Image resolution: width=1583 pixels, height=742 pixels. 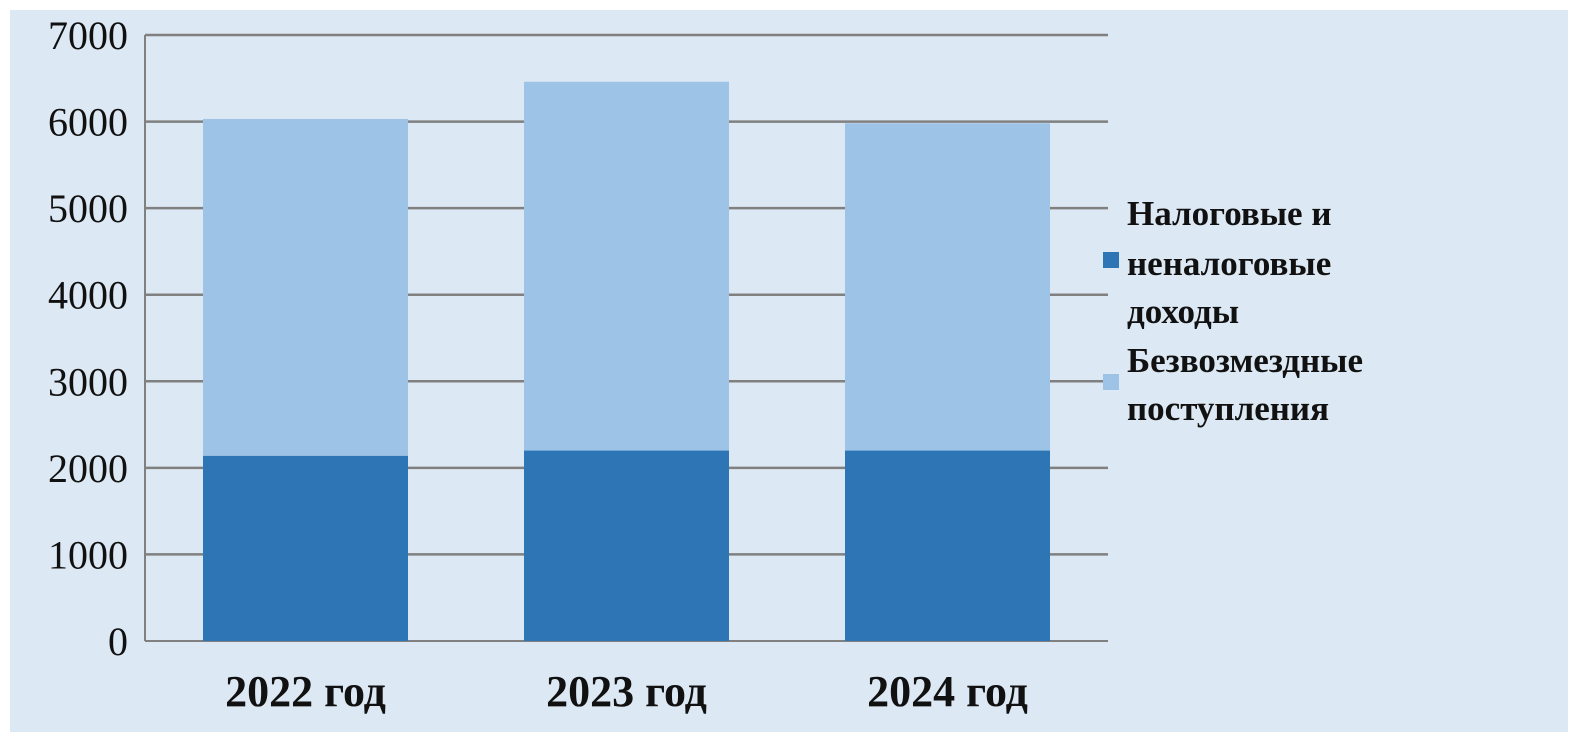 I want to click on x-tick-label: 2022 год, so click(x=305, y=691).